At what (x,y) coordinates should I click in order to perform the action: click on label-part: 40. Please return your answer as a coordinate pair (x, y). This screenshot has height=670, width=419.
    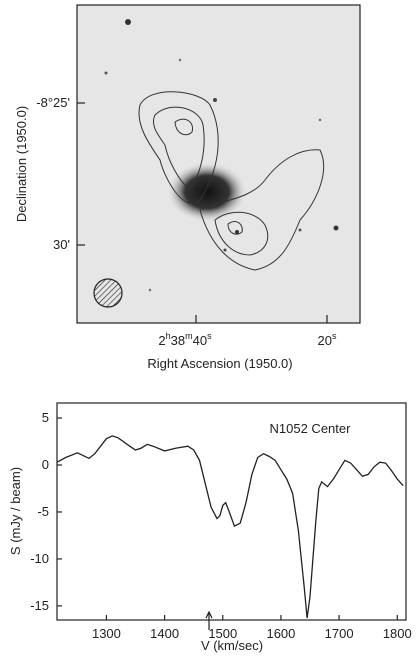
    Looking at the image, I should click on (200, 340).